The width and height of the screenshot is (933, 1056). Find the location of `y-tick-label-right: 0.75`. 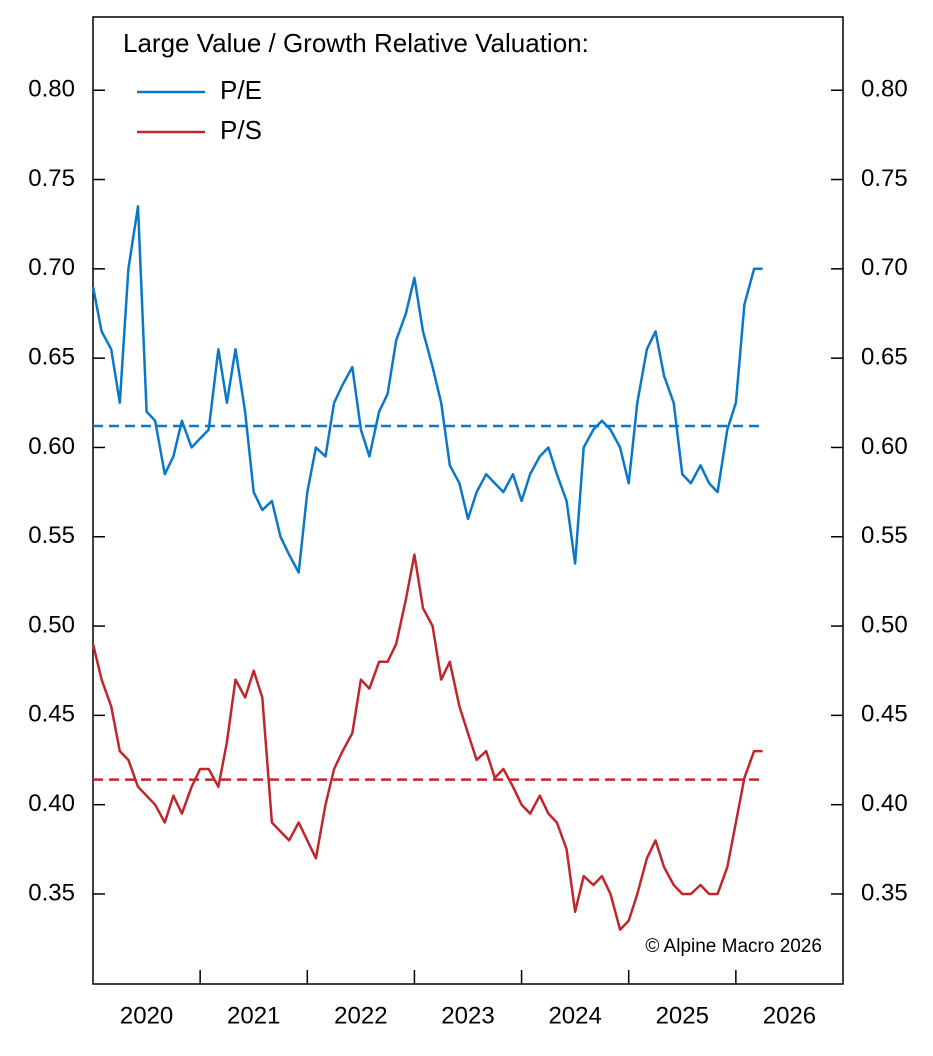

y-tick-label-right: 0.75 is located at coordinates (884, 178).